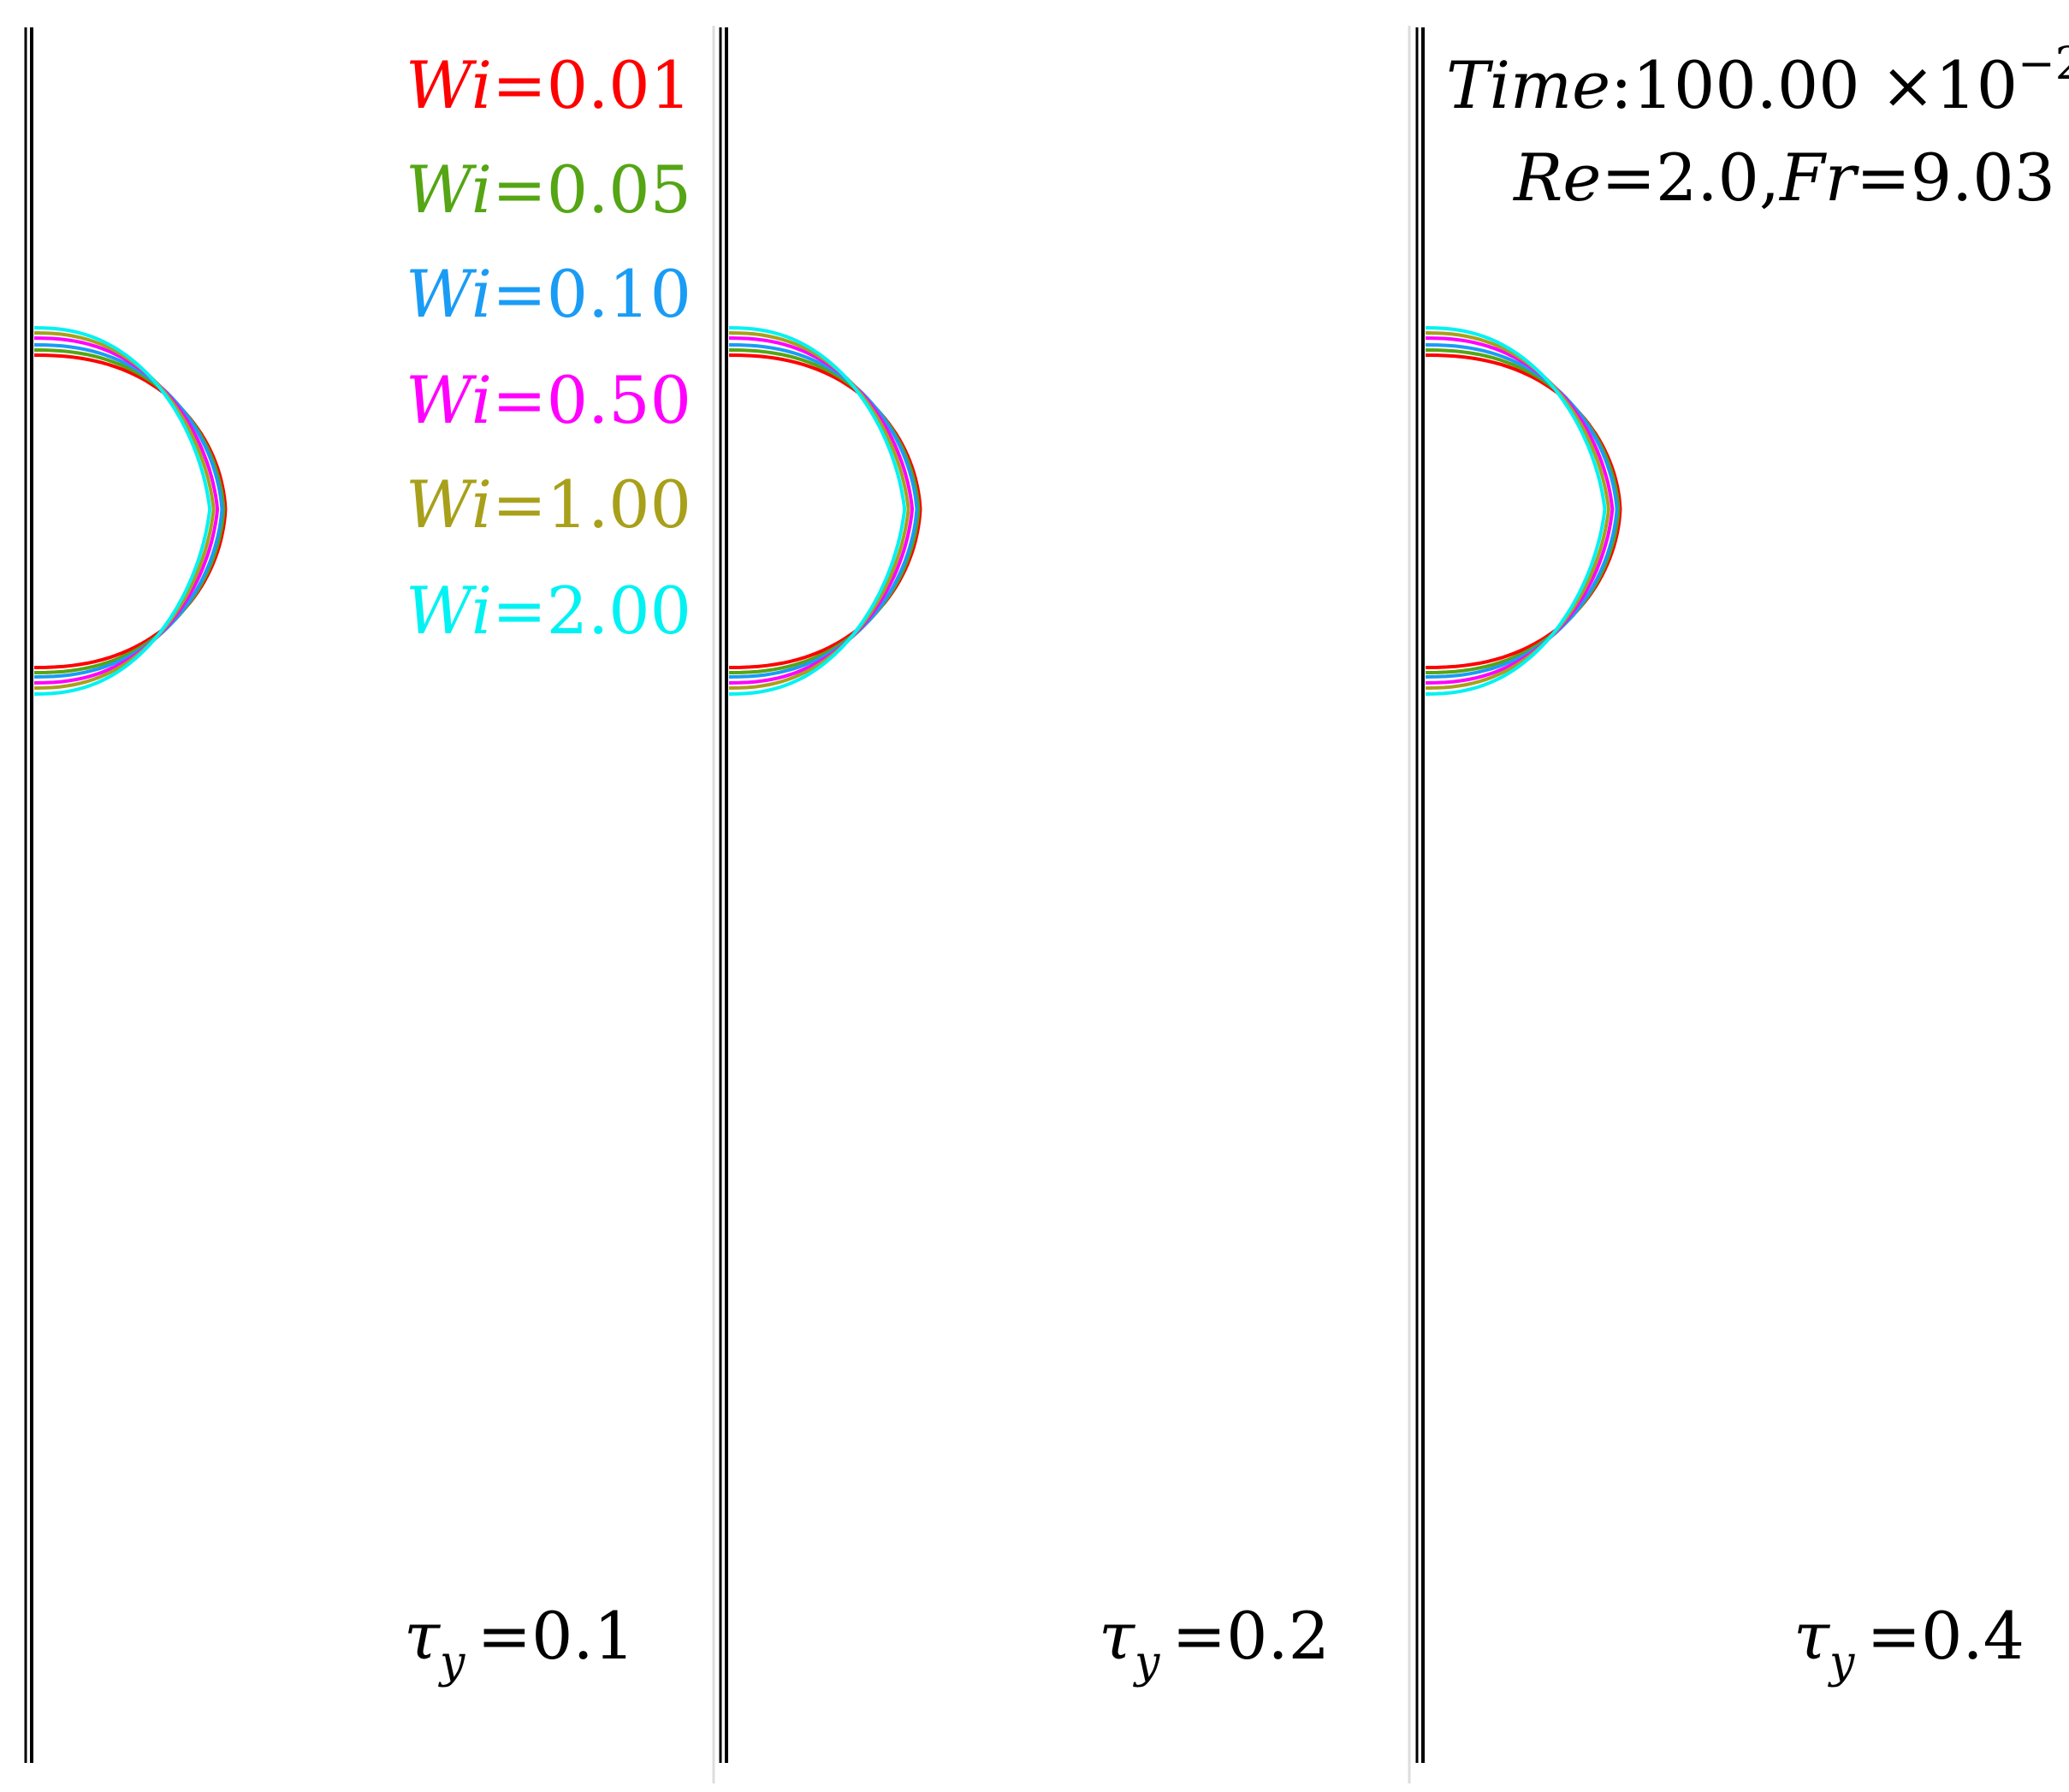 This screenshot has height=1792, width=2069. What do you see at coordinates (548, 400) in the screenshot?
I see `legend-entry: Wi=0.50` at bounding box center [548, 400].